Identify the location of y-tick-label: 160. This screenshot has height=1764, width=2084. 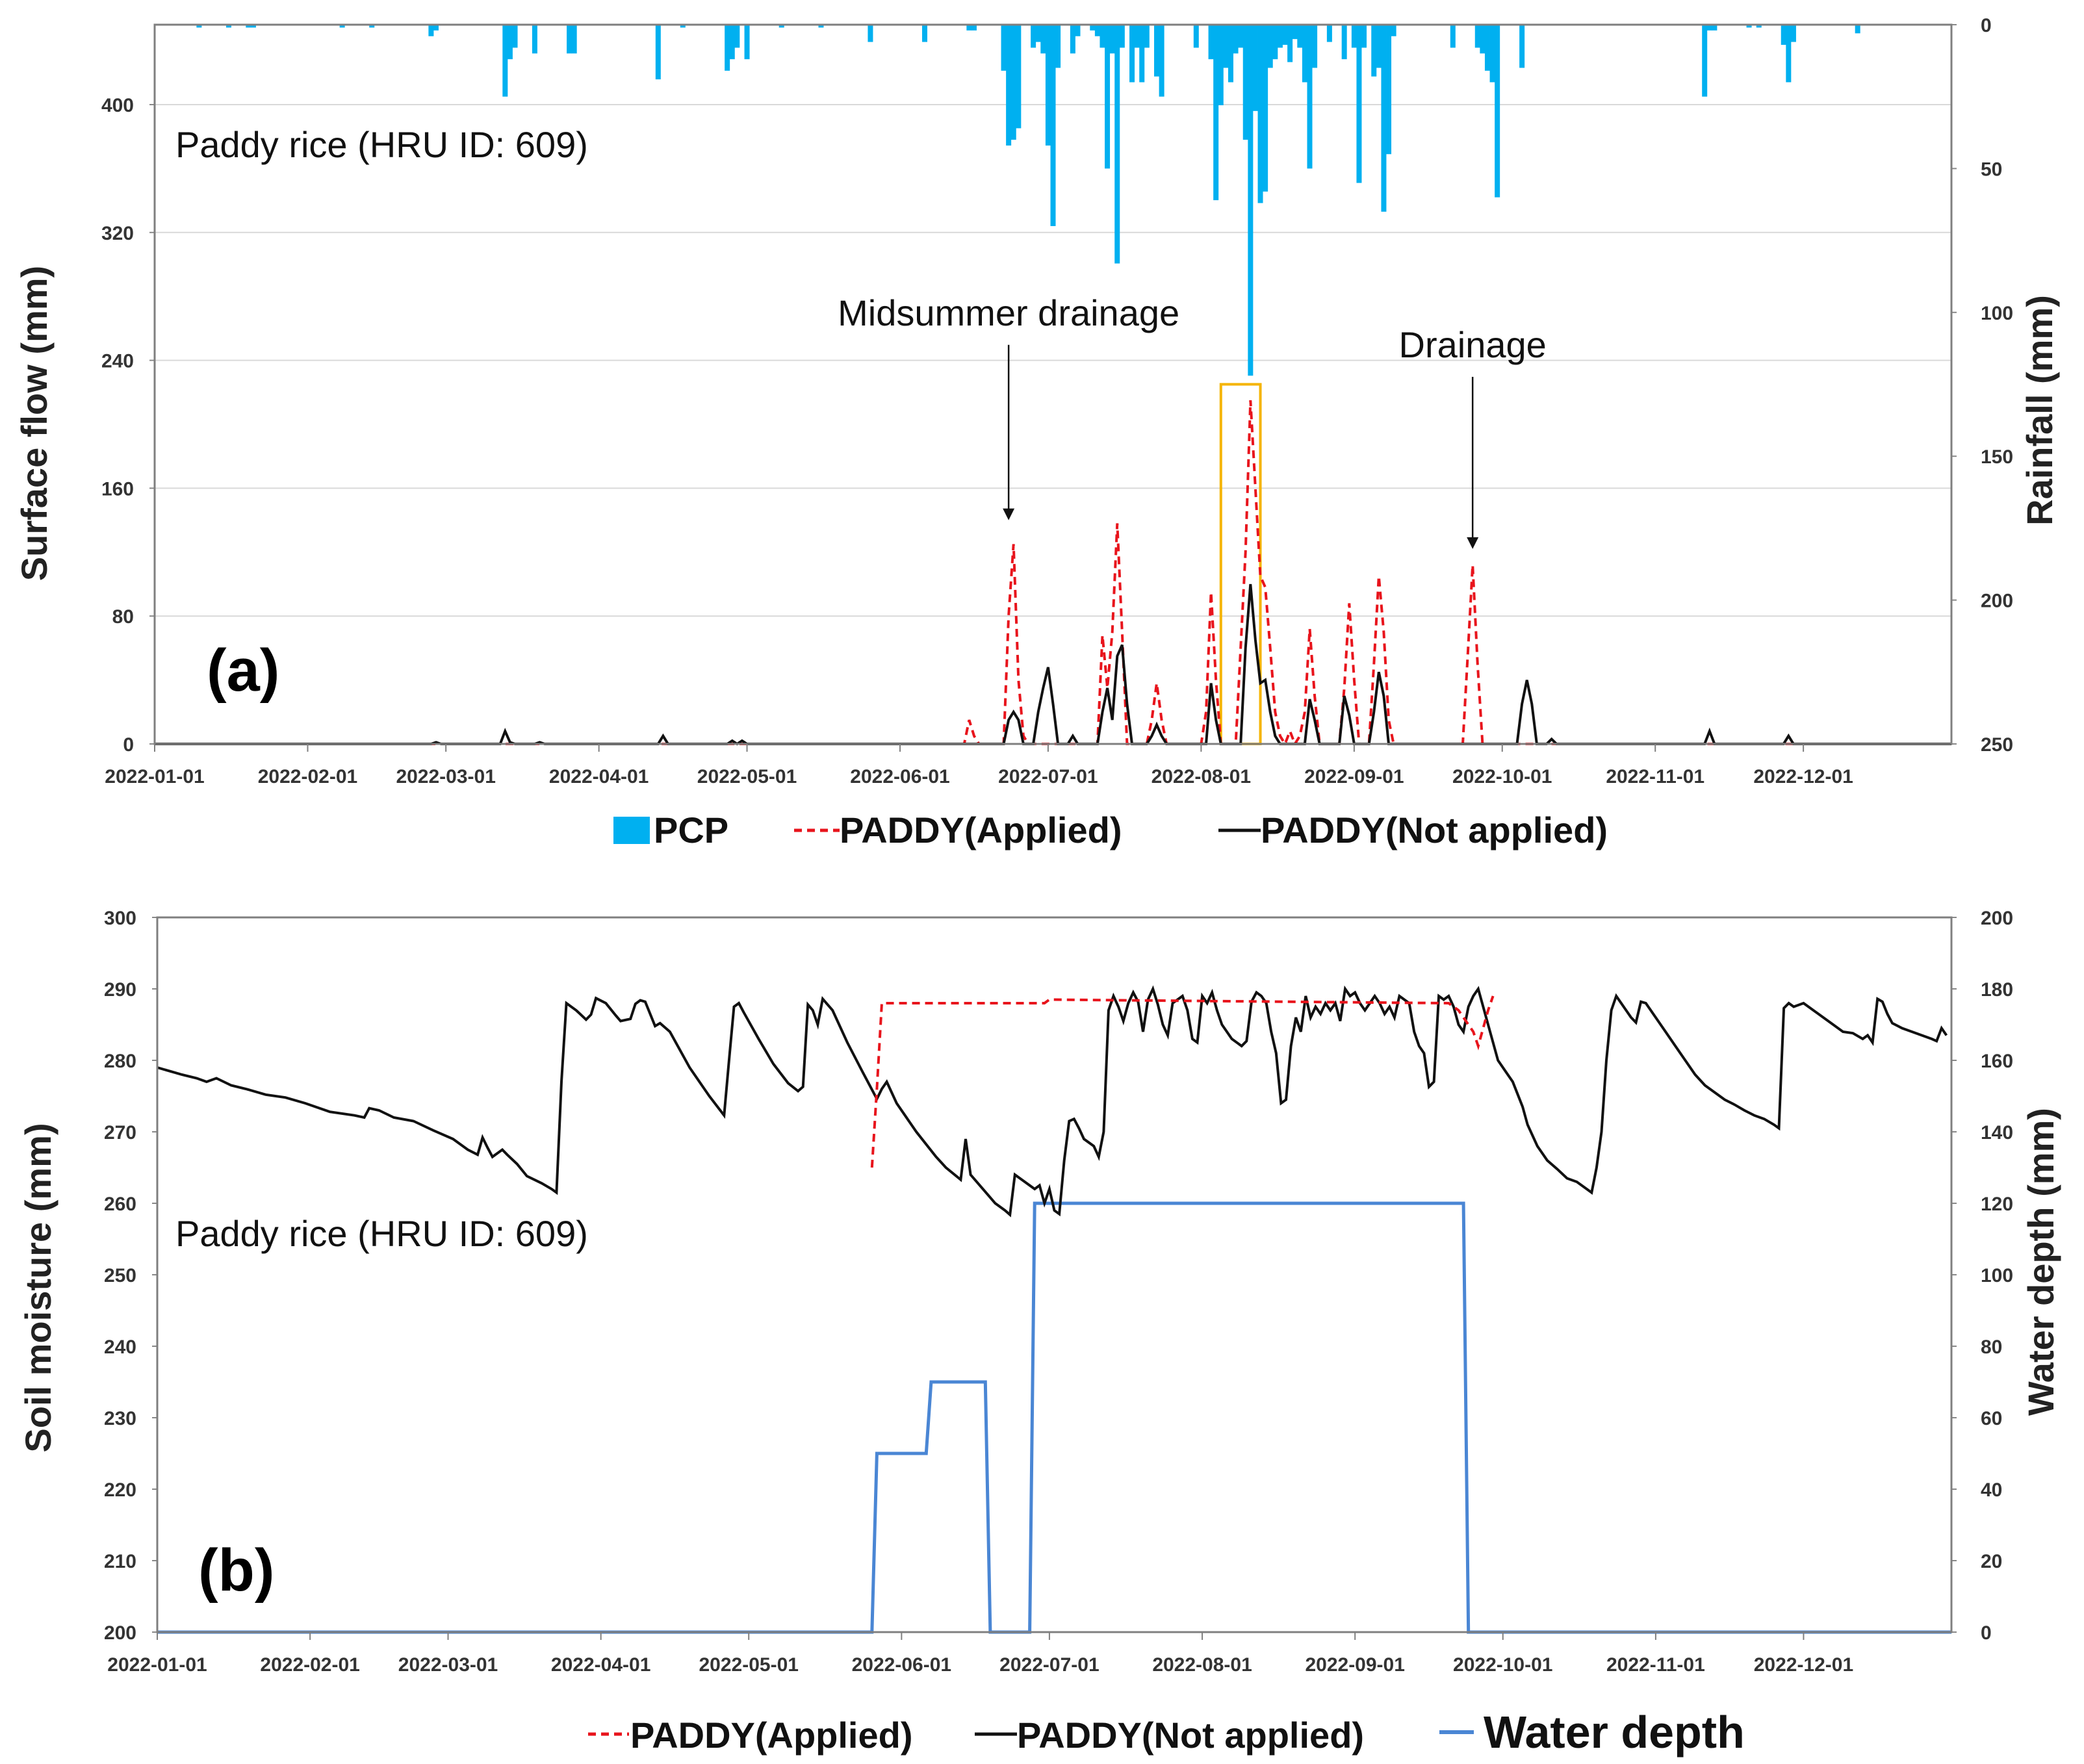
(117, 489).